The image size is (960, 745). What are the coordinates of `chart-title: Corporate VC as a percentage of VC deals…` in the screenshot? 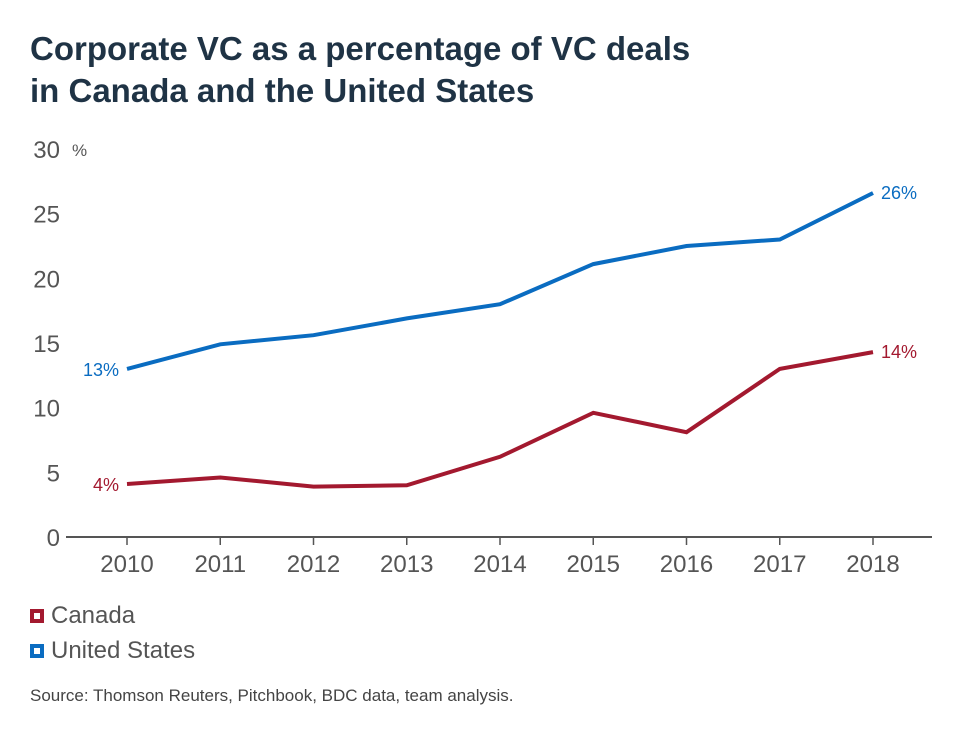 It's located at (480, 70).